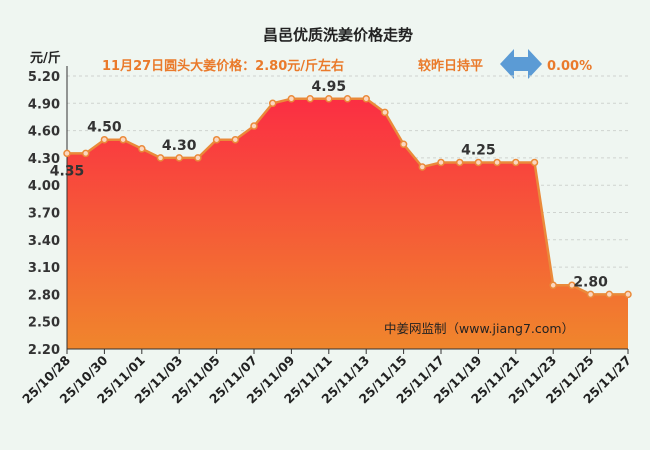 This screenshot has height=450, width=650. Describe the element at coordinates (104, 128) in the screenshot. I see `data-label: 4.50` at that location.